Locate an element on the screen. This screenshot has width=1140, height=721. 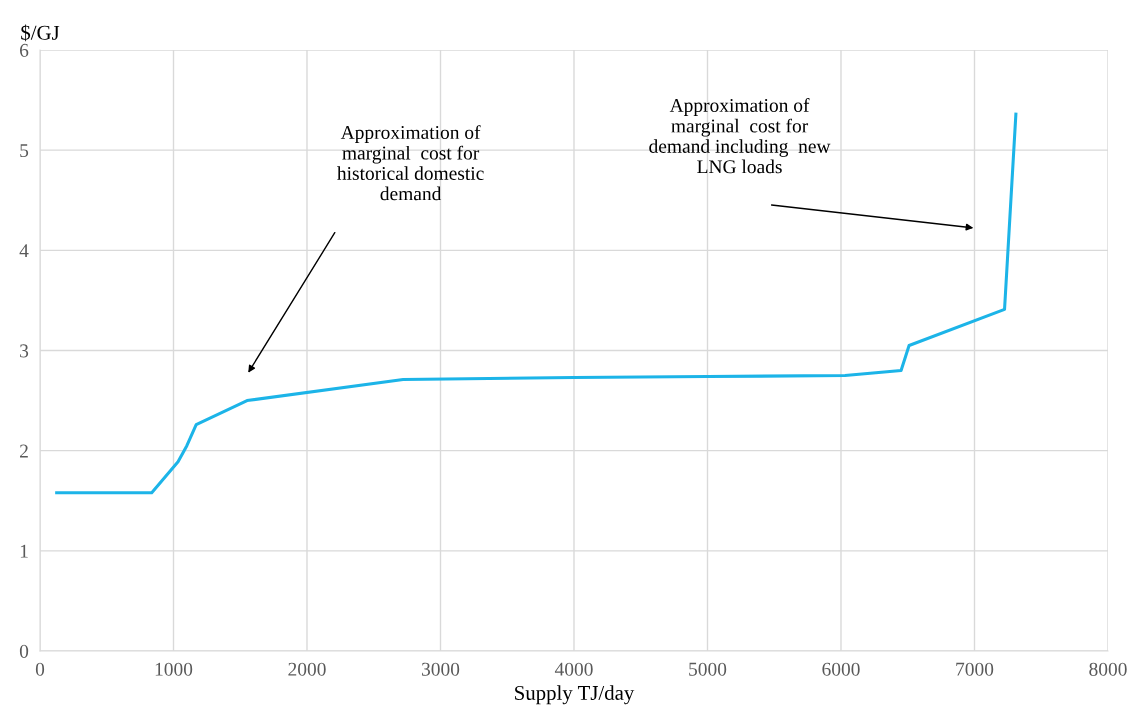
x-tick-label: 1000 is located at coordinates (174, 669).